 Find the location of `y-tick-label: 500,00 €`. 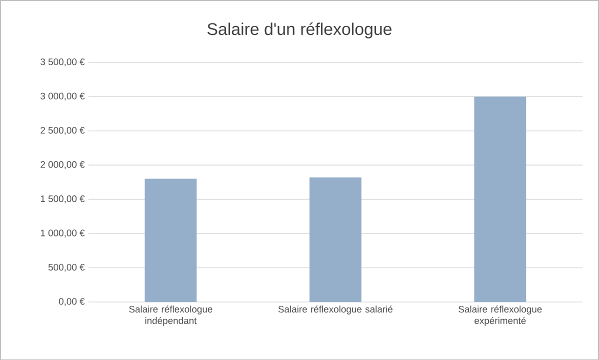

y-tick-label: 500,00 € is located at coordinates (66, 268).